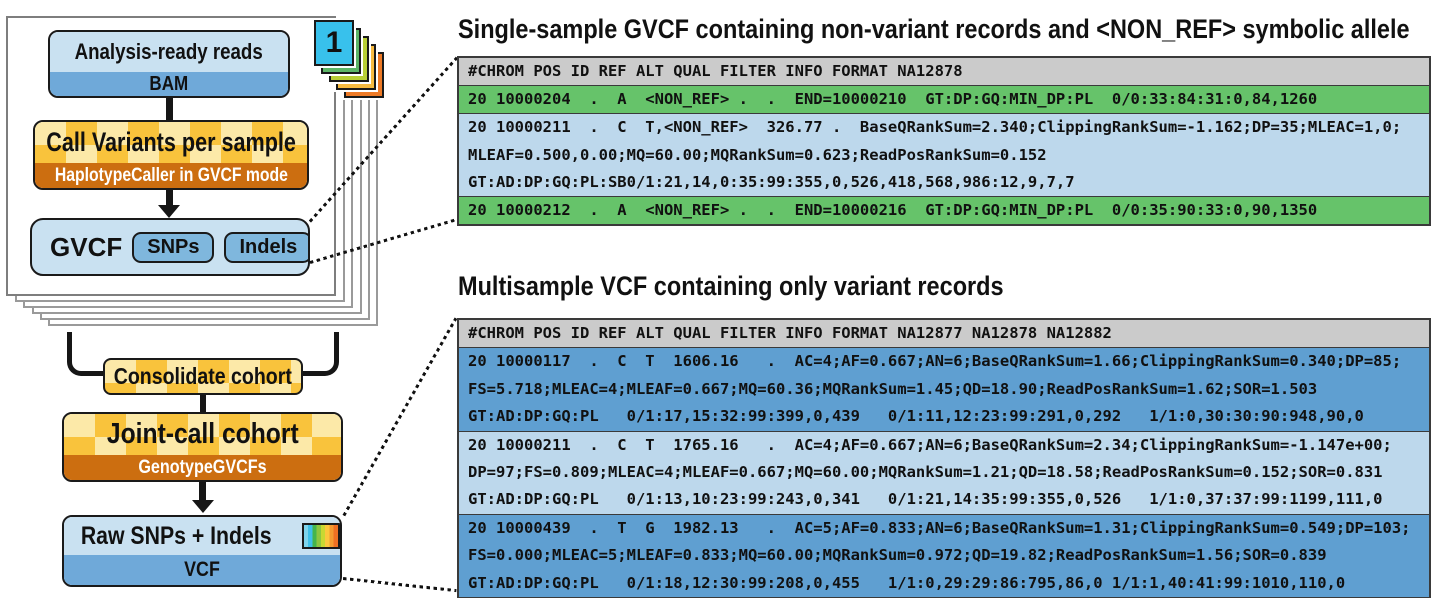 This screenshot has height=598, width=1440. What do you see at coordinates (173, 247) in the screenshot?
I see `snps-chip: SNPs` at bounding box center [173, 247].